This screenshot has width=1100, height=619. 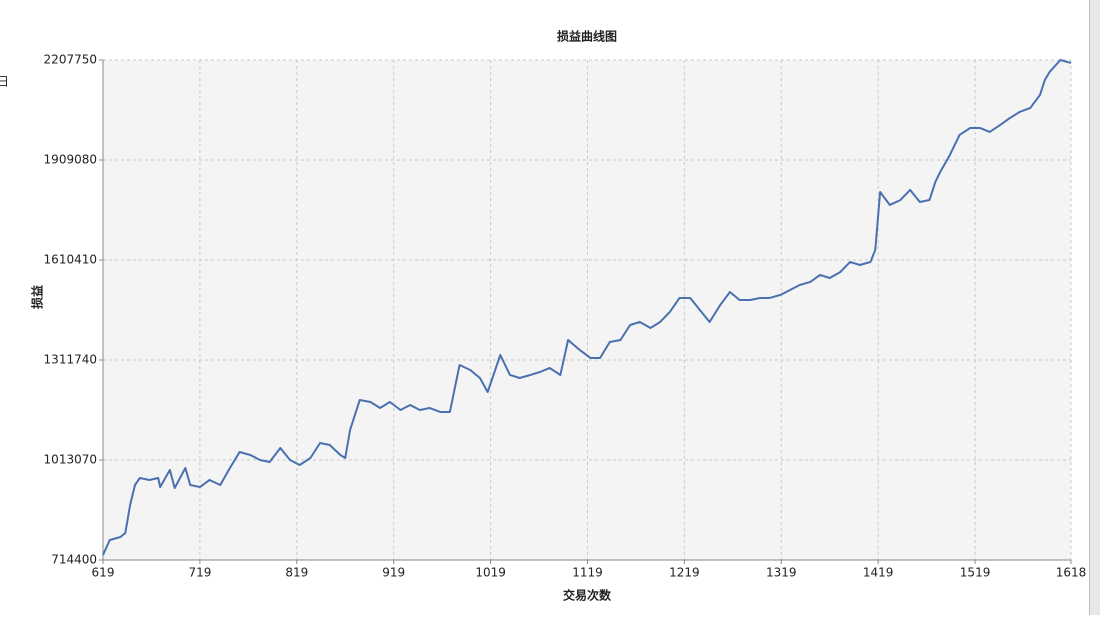 What do you see at coordinates (37, 297) in the screenshot?
I see `y-axis-label: 损益` at bounding box center [37, 297].